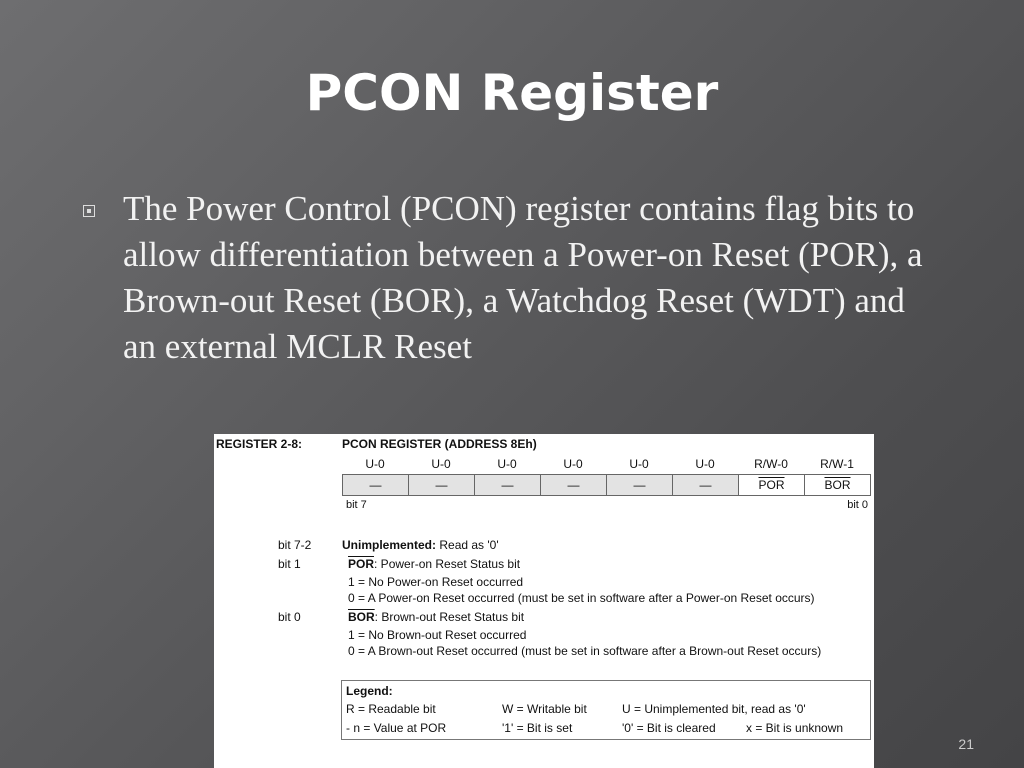 This screenshot has height=768, width=1024. I want to click on page-number: 21, so click(966, 744).